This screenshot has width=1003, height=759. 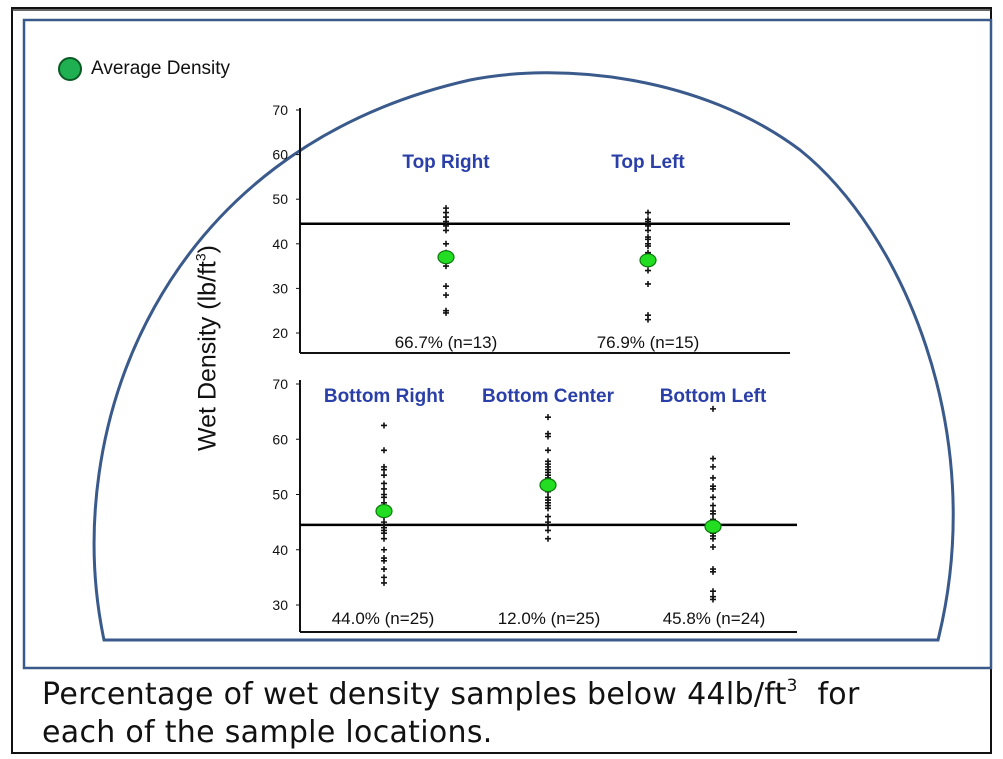 What do you see at coordinates (383, 618) in the screenshot?
I see `stat-label: 44.0% (n=25)` at bounding box center [383, 618].